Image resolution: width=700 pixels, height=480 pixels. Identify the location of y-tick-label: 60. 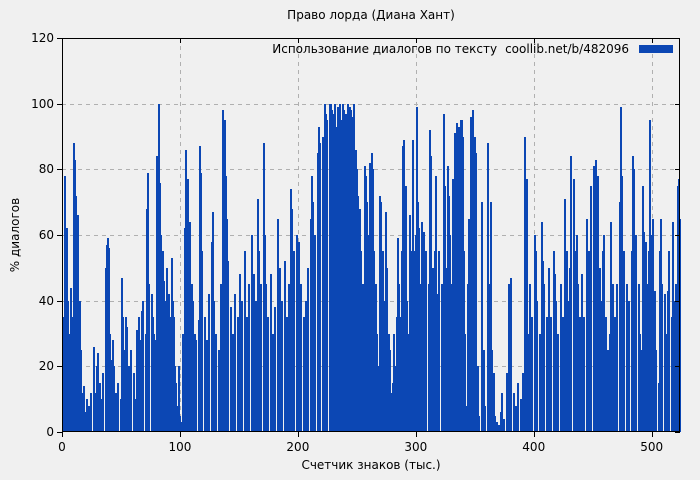
(46, 235).